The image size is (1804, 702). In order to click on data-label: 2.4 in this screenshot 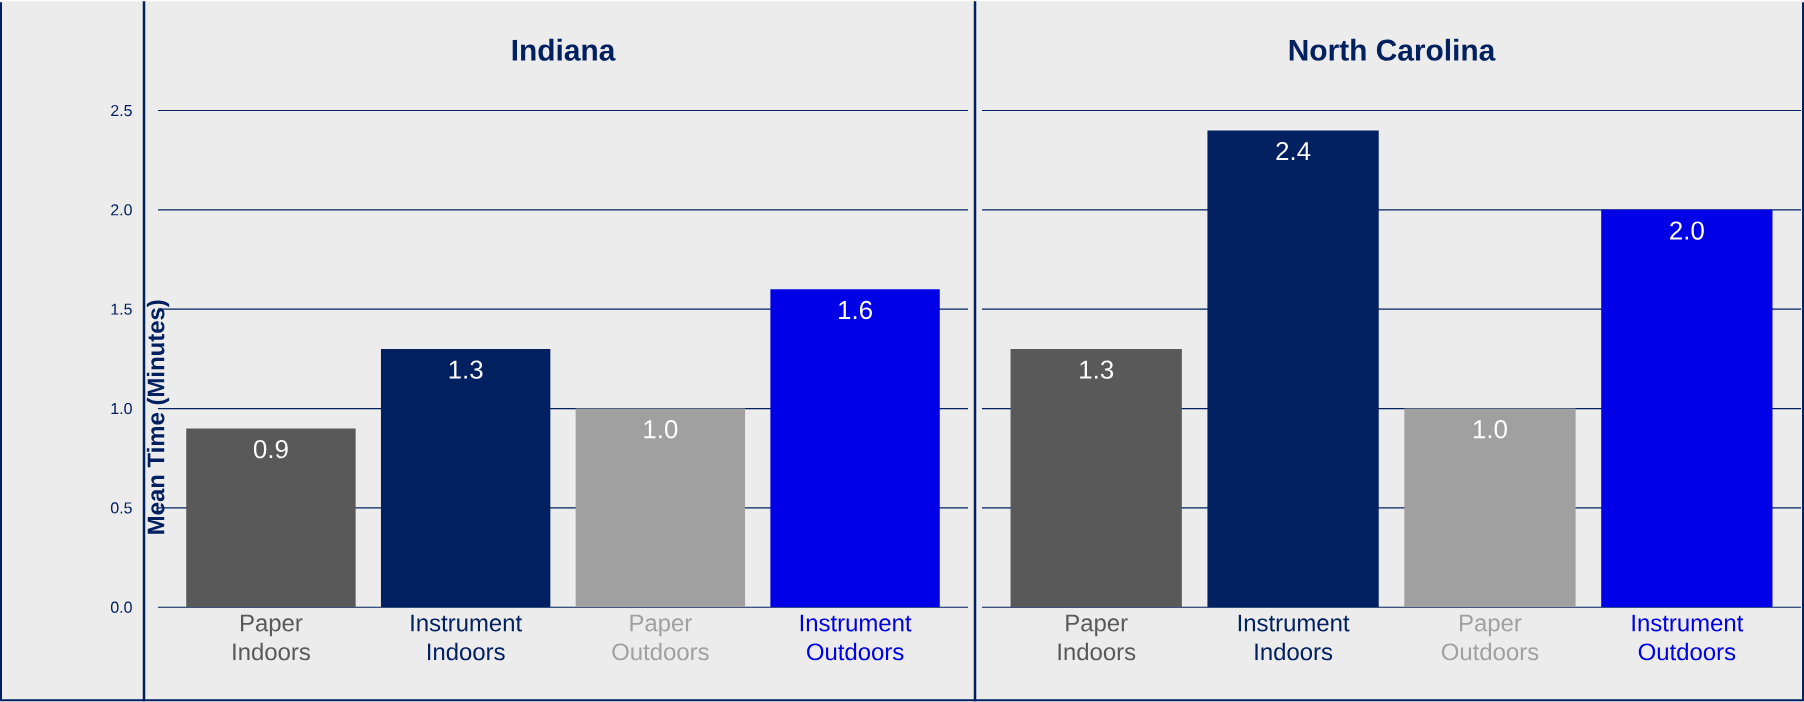, I will do `click(1293, 150)`.